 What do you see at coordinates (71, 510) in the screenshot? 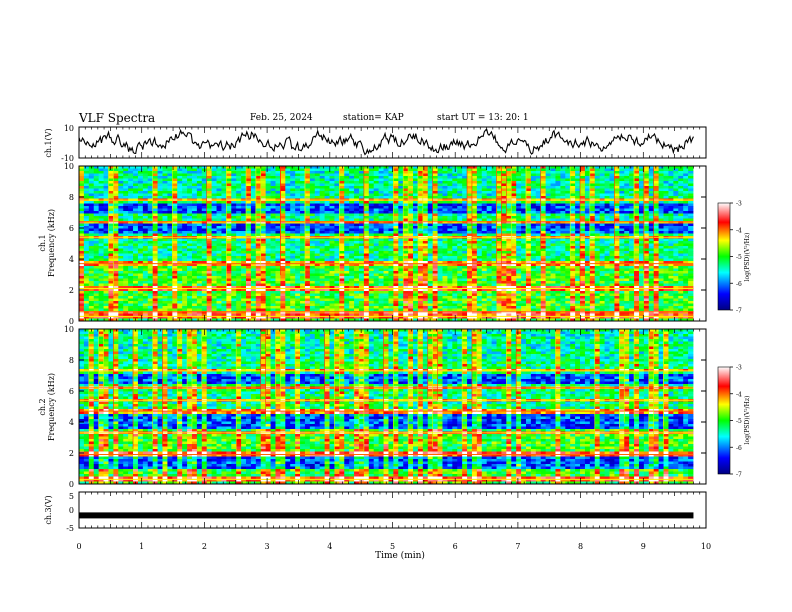
I see `ch3-ytick-mid: 0` at bounding box center [71, 510].